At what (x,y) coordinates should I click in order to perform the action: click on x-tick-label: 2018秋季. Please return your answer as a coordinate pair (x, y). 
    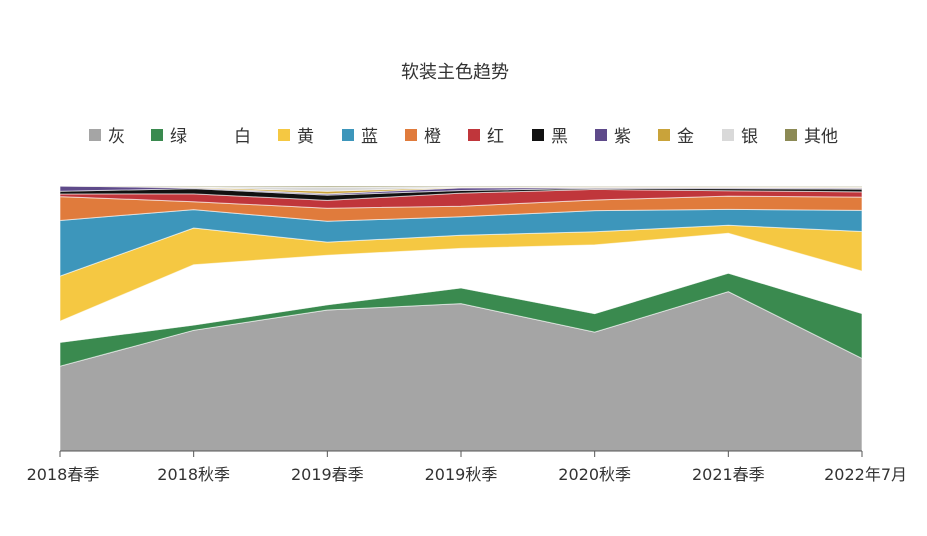
    Looking at the image, I should click on (193, 474).